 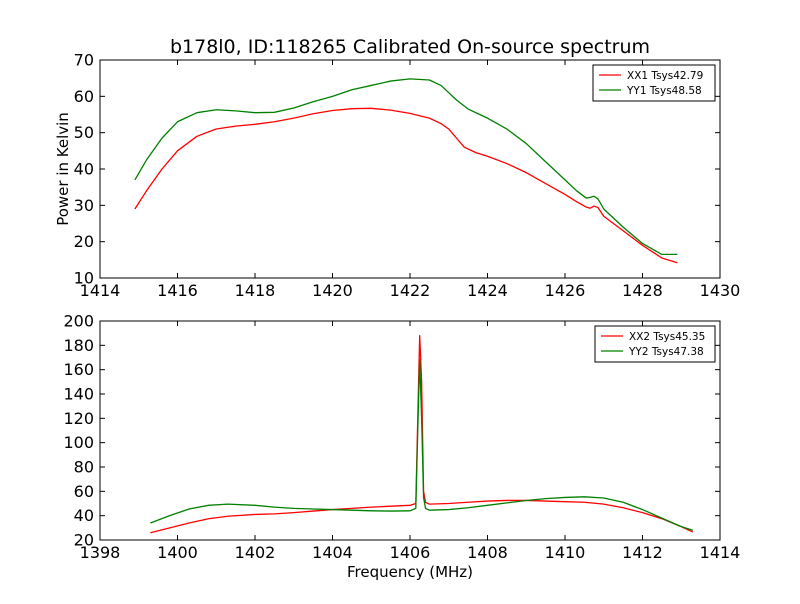 What do you see at coordinates (84, 278) in the screenshot?
I see `top-y-tick-label: 10` at bounding box center [84, 278].